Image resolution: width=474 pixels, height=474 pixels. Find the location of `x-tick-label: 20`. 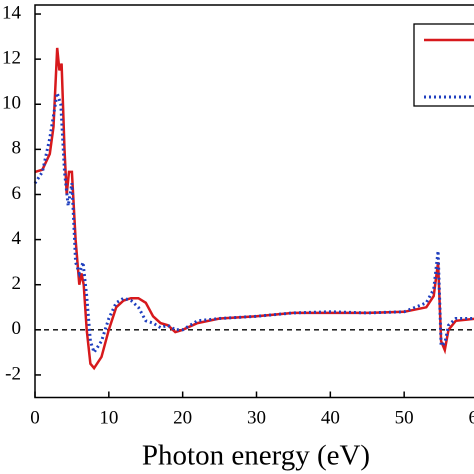

x-tick-label: 20 is located at coordinates (182, 417).